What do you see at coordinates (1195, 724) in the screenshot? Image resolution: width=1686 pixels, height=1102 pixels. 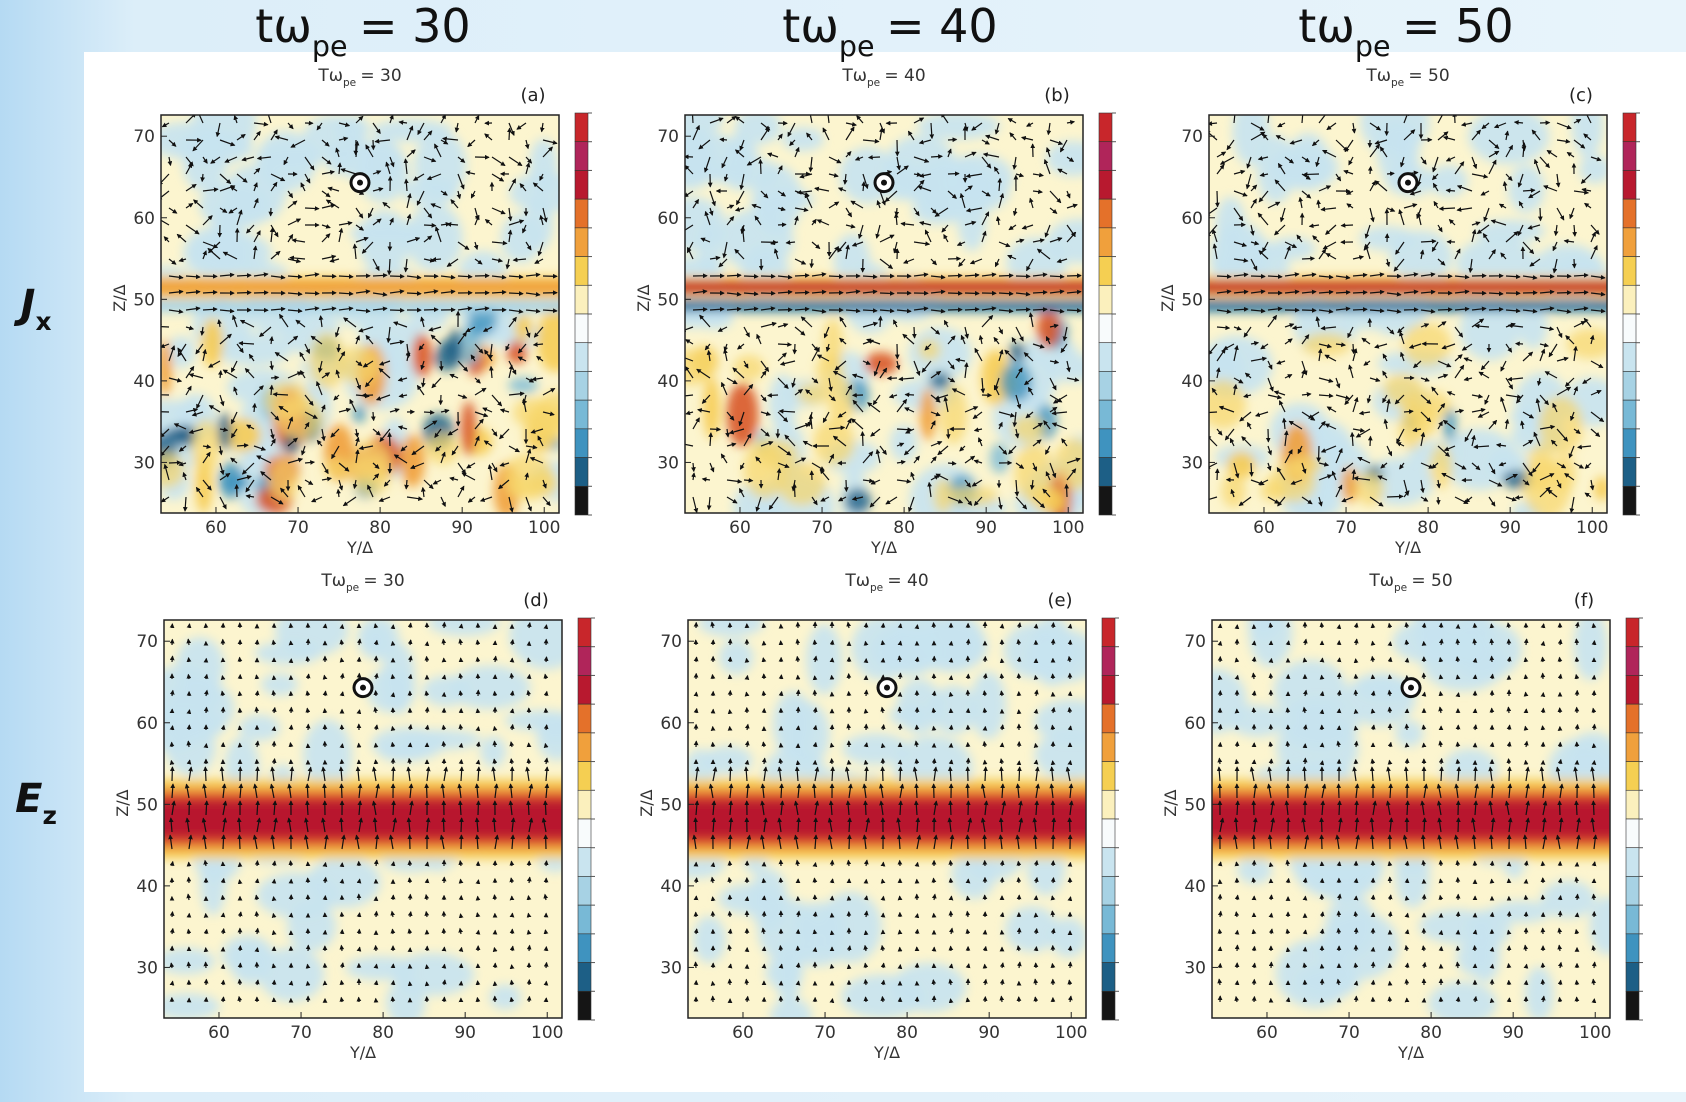 I see `y-tick-label: 60` at bounding box center [1195, 724].